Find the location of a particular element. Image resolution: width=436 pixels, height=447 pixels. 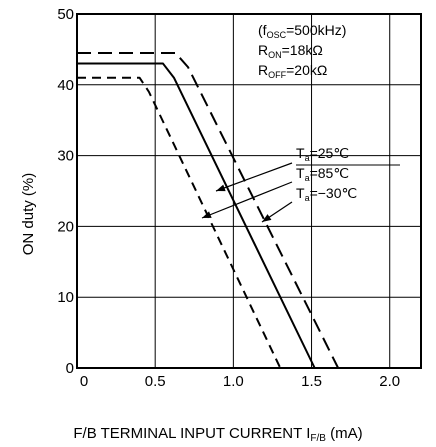

y-tick-label: 10 is located at coordinates (65, 297).